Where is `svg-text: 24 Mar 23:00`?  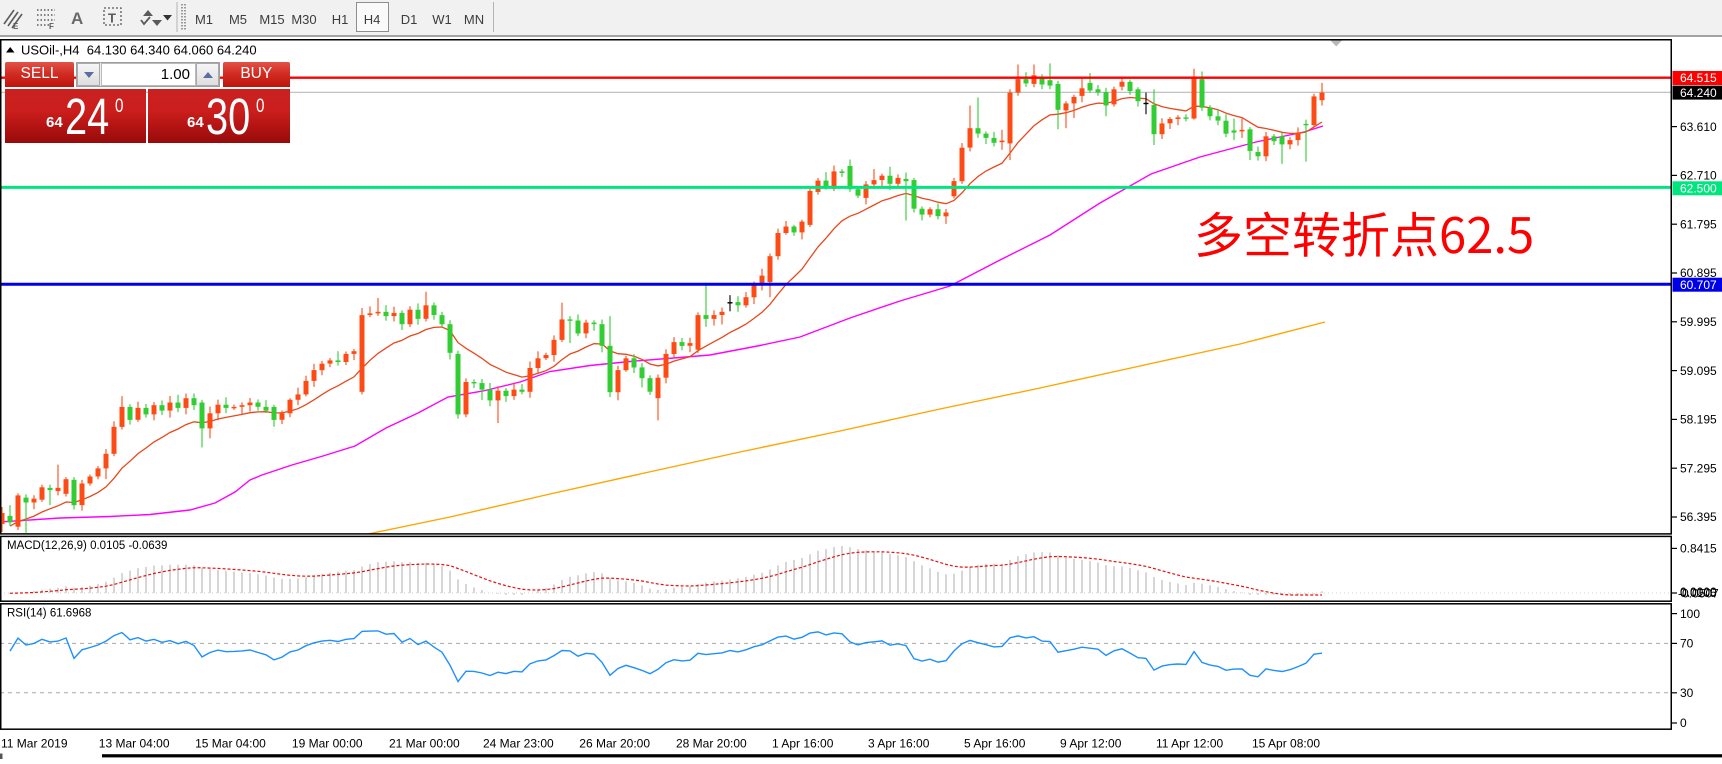 svg-text: 24 Mar 23:00 is located at coordinates (518, 744).